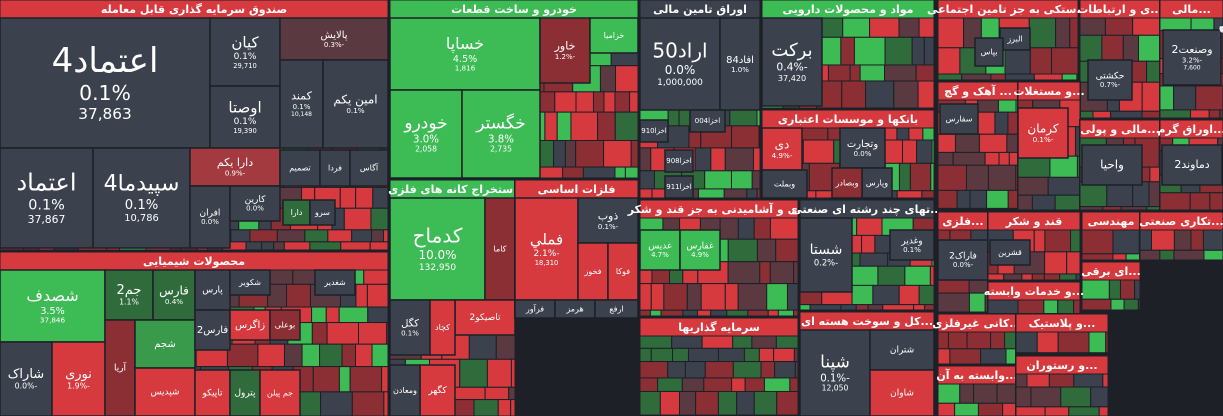  What do you see at coordinates (623, 271) in the screenshot?
I see `stock-name: فوکا` at bounding box center [623, 271].